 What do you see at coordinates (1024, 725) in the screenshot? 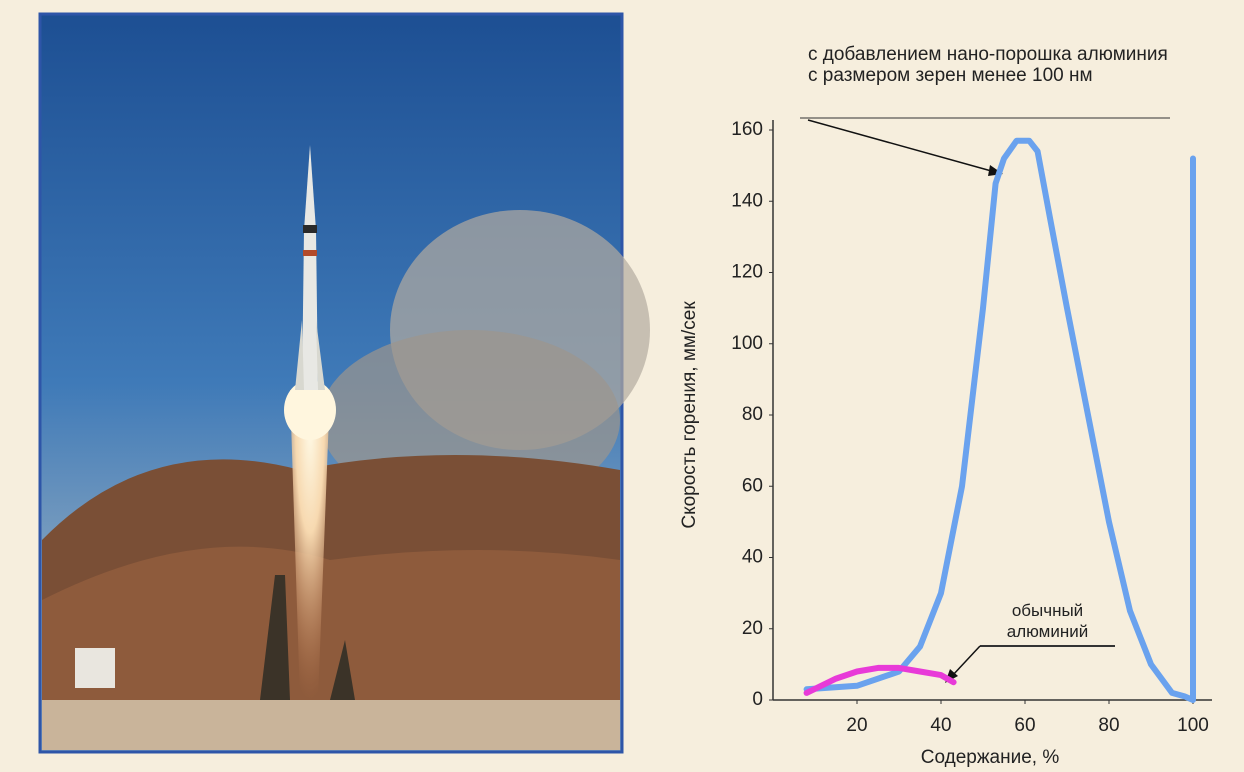
I see `x-tick-label: 60` at bounding box center [1024, 725].